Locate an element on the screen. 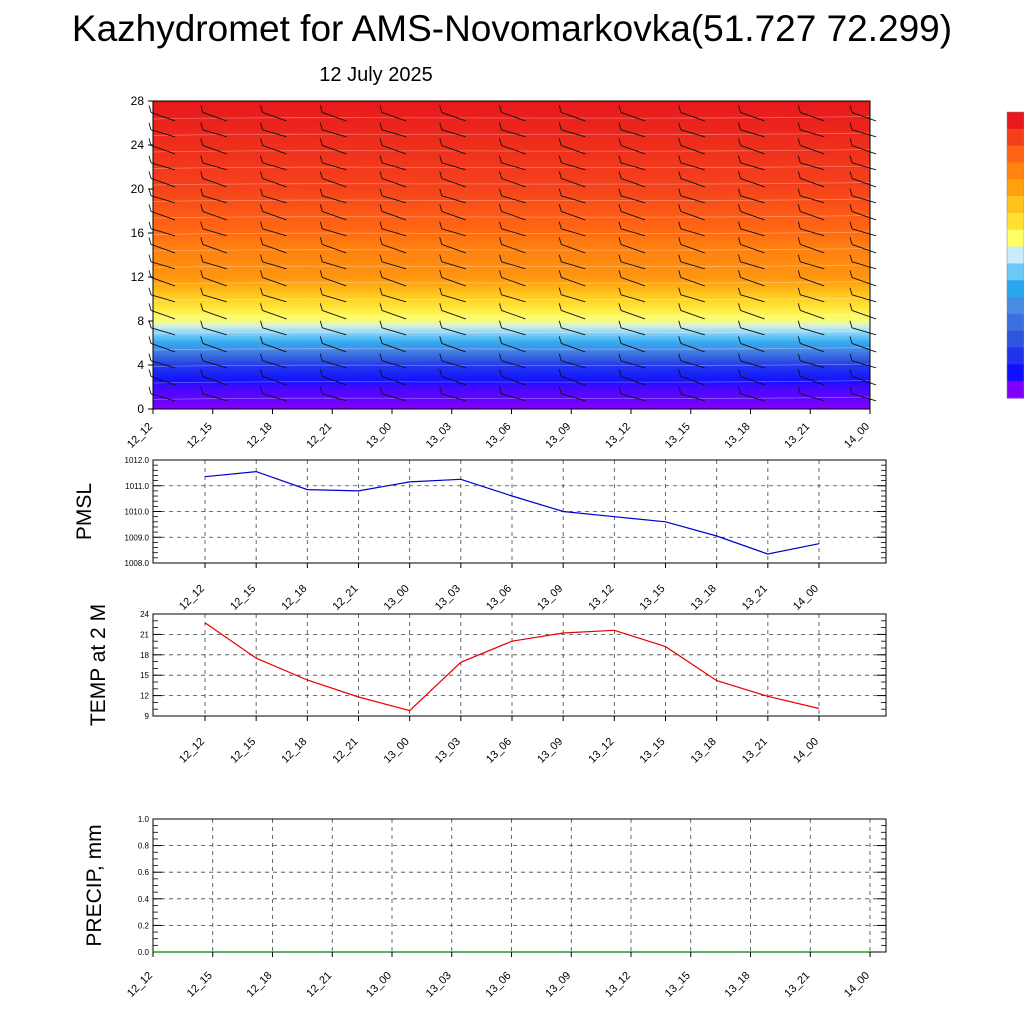 The height and width of the screenshot is (1024, 1024). x-tick-label: 13_12 is located at coordinates (601, 598).